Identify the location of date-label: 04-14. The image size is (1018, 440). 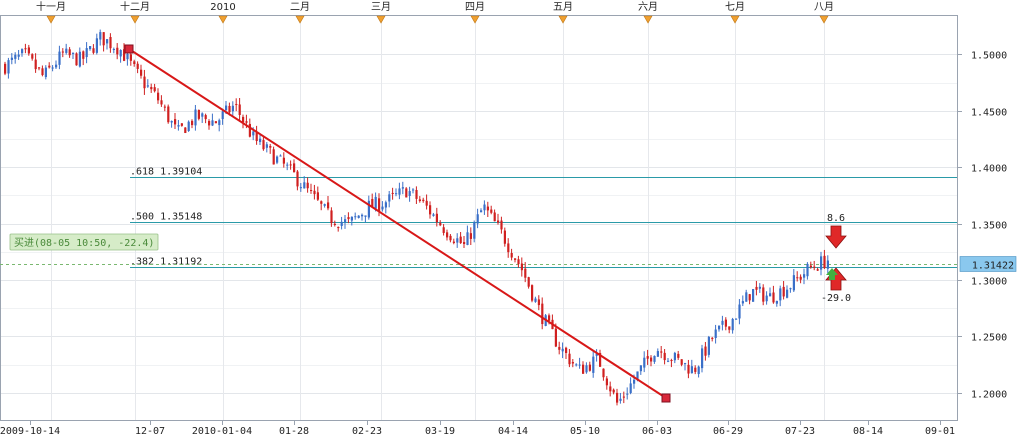
(513, 431).